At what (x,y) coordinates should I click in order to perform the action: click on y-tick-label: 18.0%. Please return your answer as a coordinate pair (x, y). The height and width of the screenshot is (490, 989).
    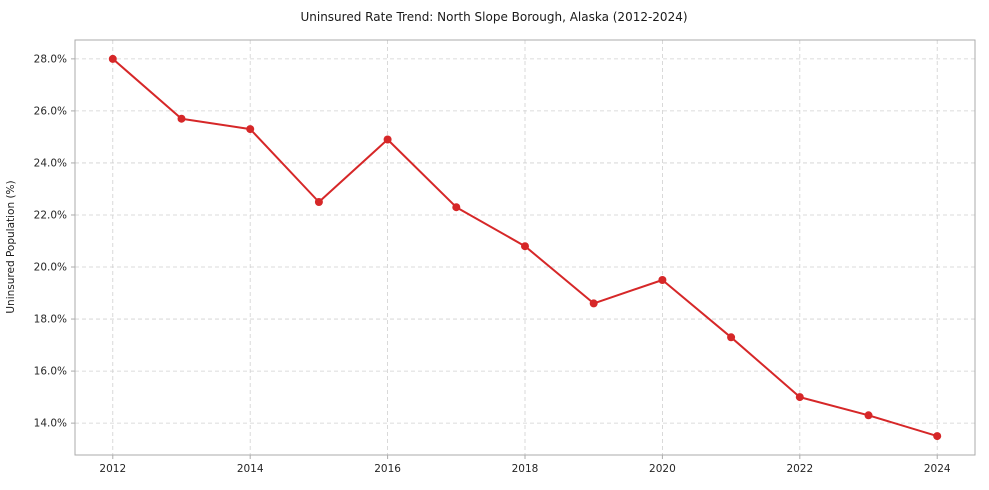
    Looking at the image, I should click on (50, 320).